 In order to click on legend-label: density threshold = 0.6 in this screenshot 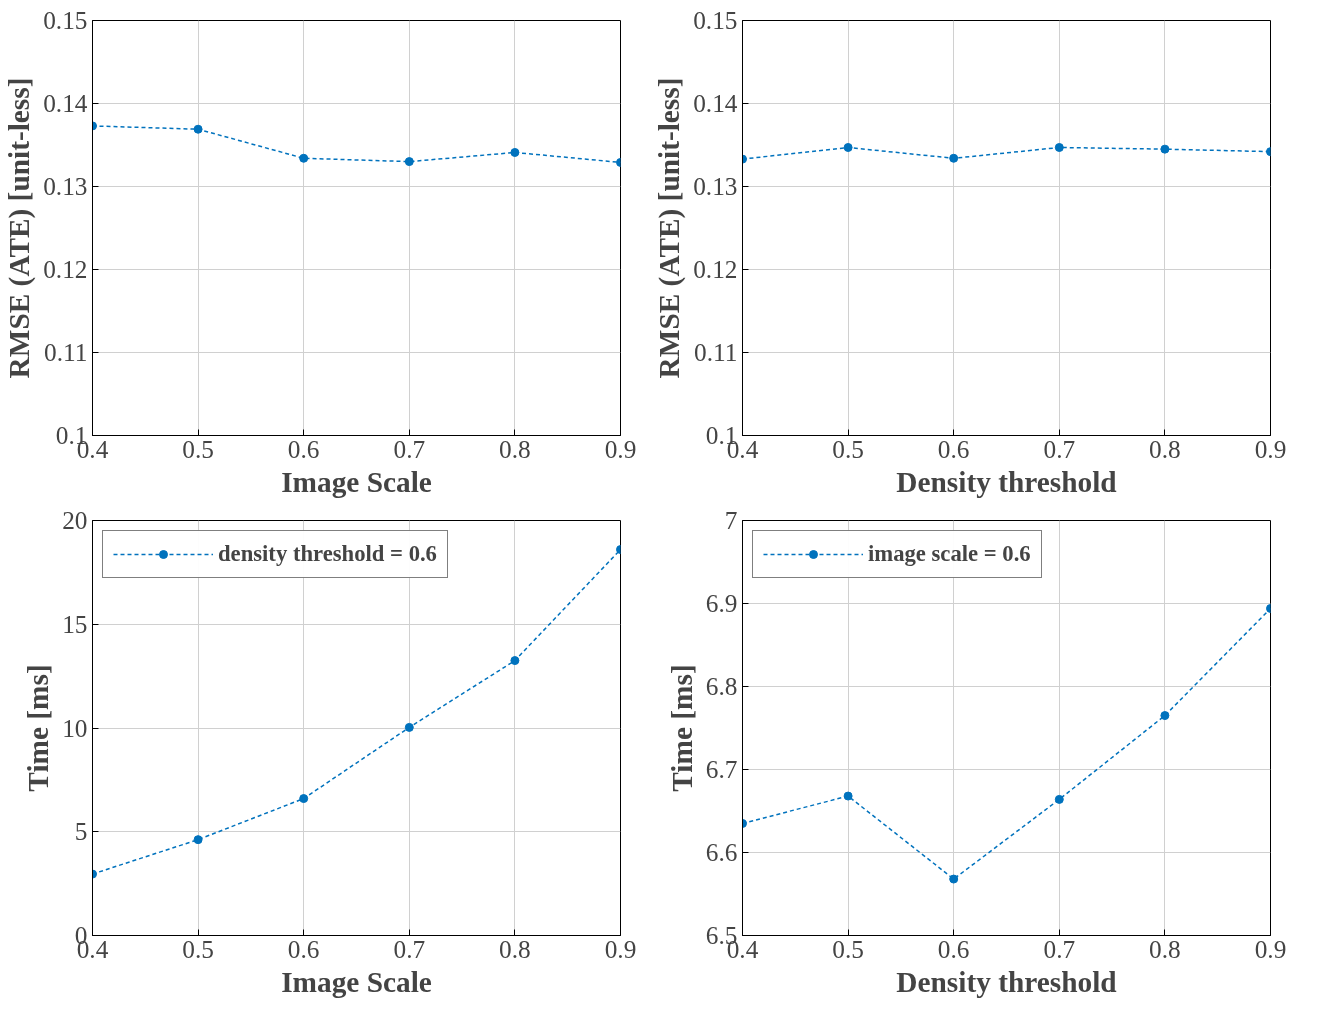, I will do `click(327, 554)`.